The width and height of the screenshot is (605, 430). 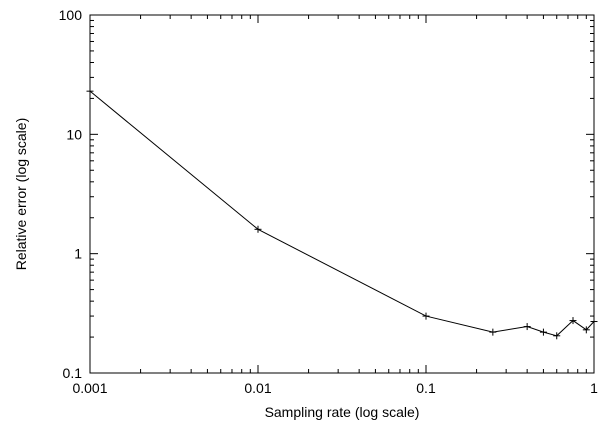 I want to click on x-tick-label: 0.01, so click(x=257, y=388).